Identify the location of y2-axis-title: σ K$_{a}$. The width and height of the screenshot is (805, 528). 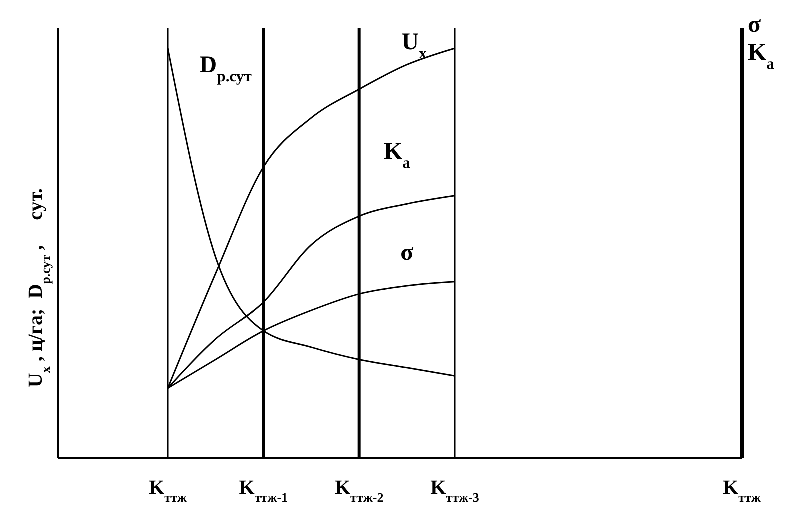
(761, 42).